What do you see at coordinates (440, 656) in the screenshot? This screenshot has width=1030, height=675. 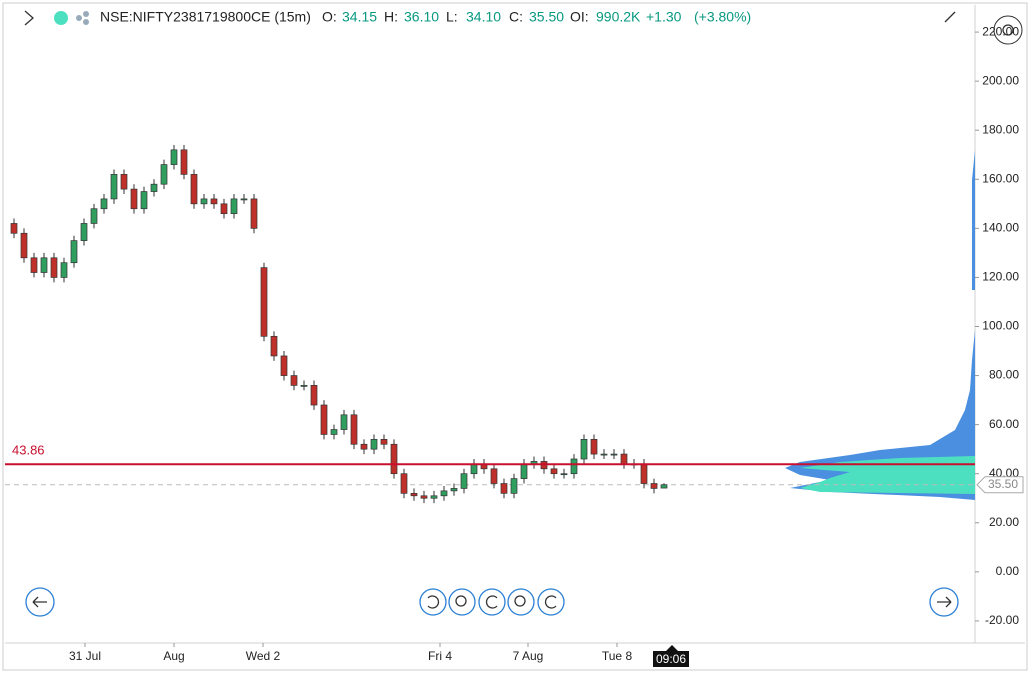 I see `x-tick-label: Fri 4` at bounding box center [440, 656].